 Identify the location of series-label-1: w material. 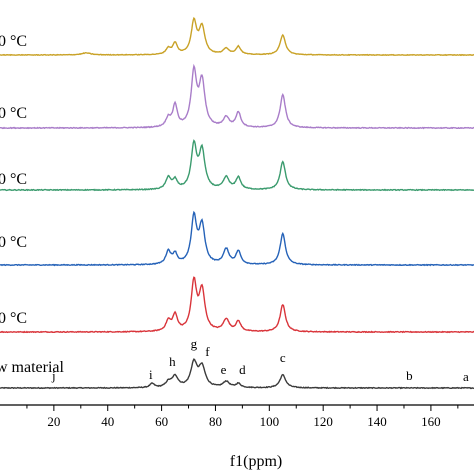
(32, 367).